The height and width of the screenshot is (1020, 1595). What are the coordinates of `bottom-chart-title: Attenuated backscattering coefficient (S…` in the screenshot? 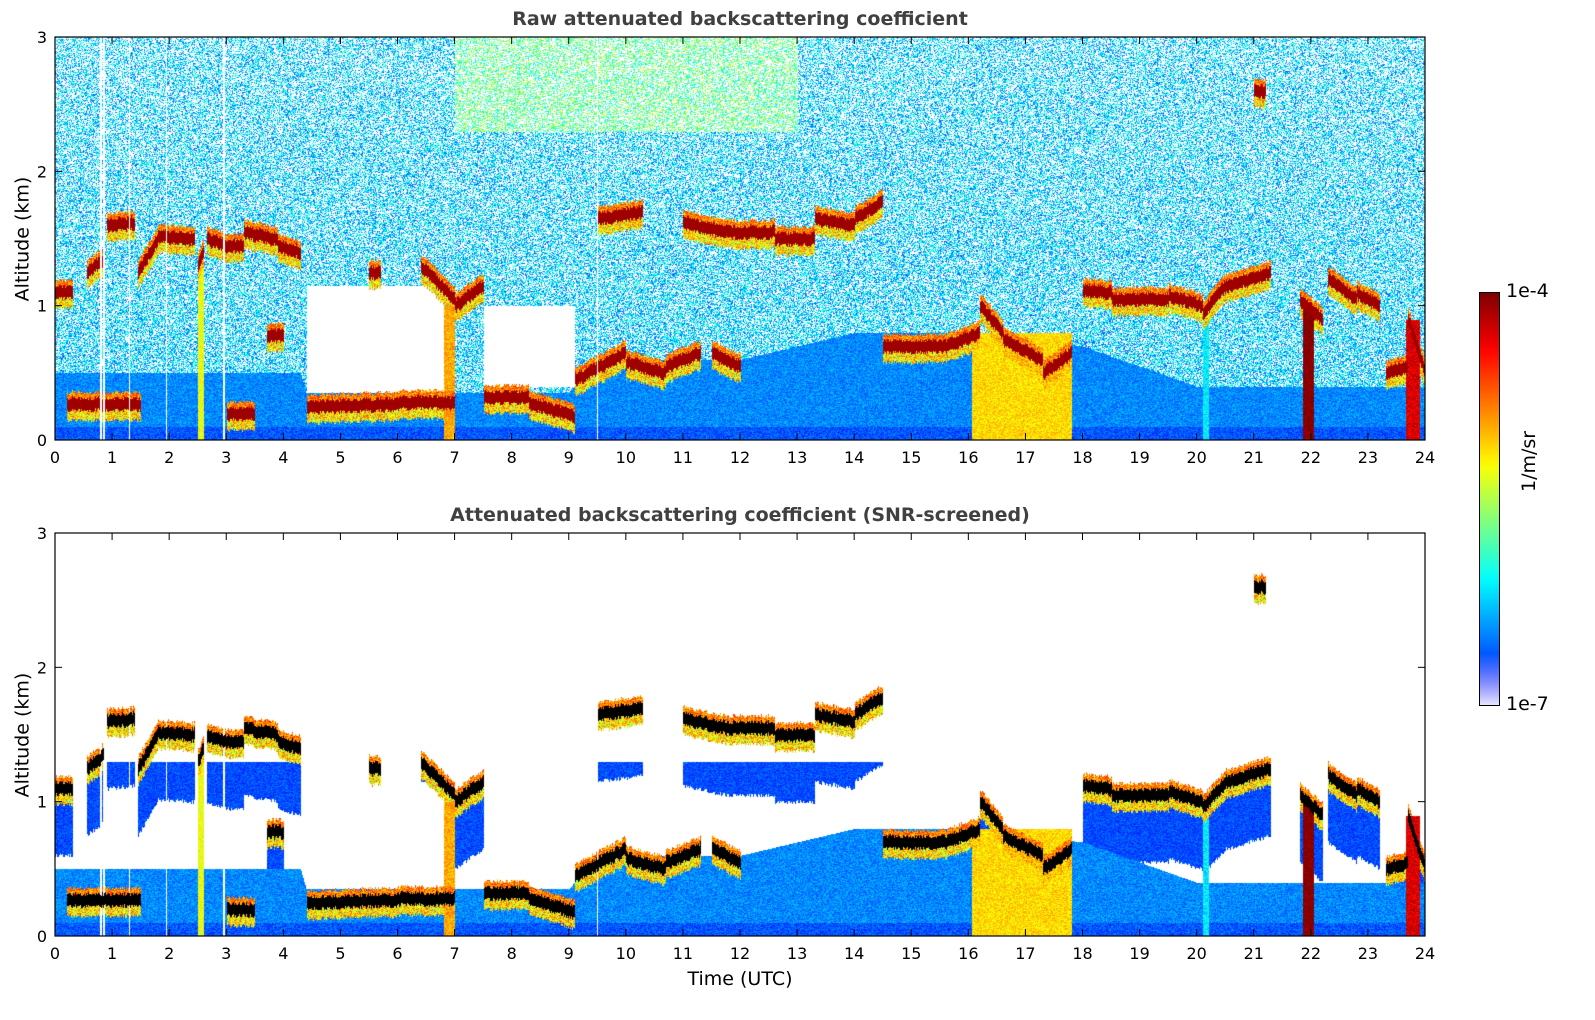 It's located at (740, 515).